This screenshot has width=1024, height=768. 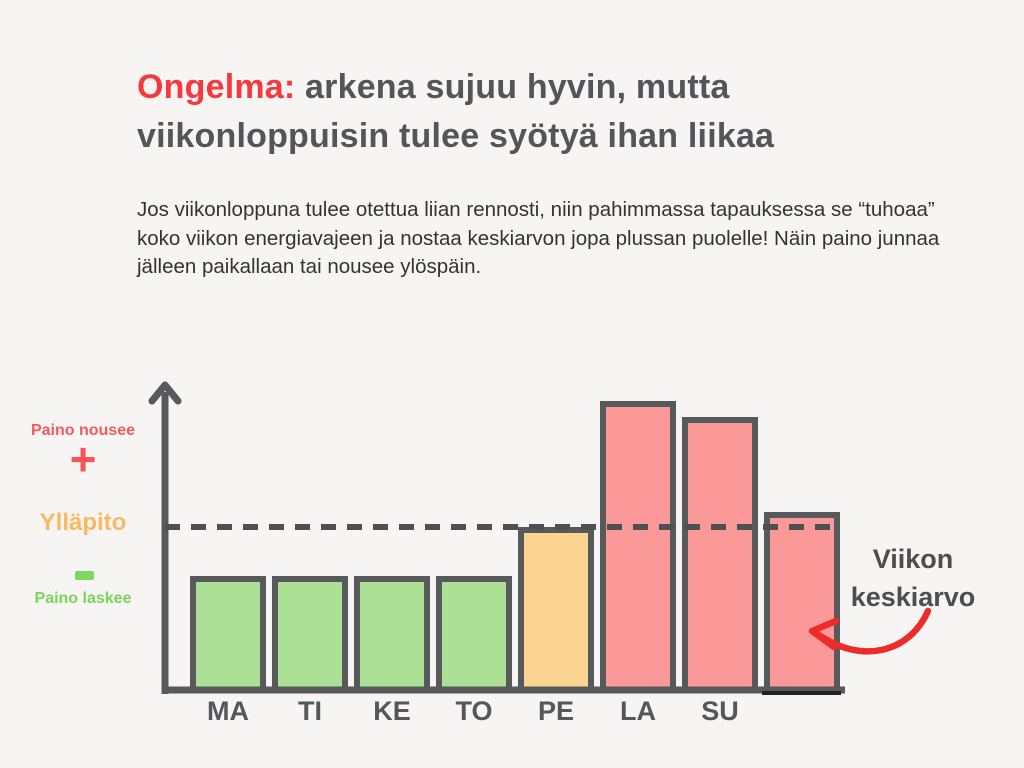 I want to click on bar-la, so click(x=638, y=546).